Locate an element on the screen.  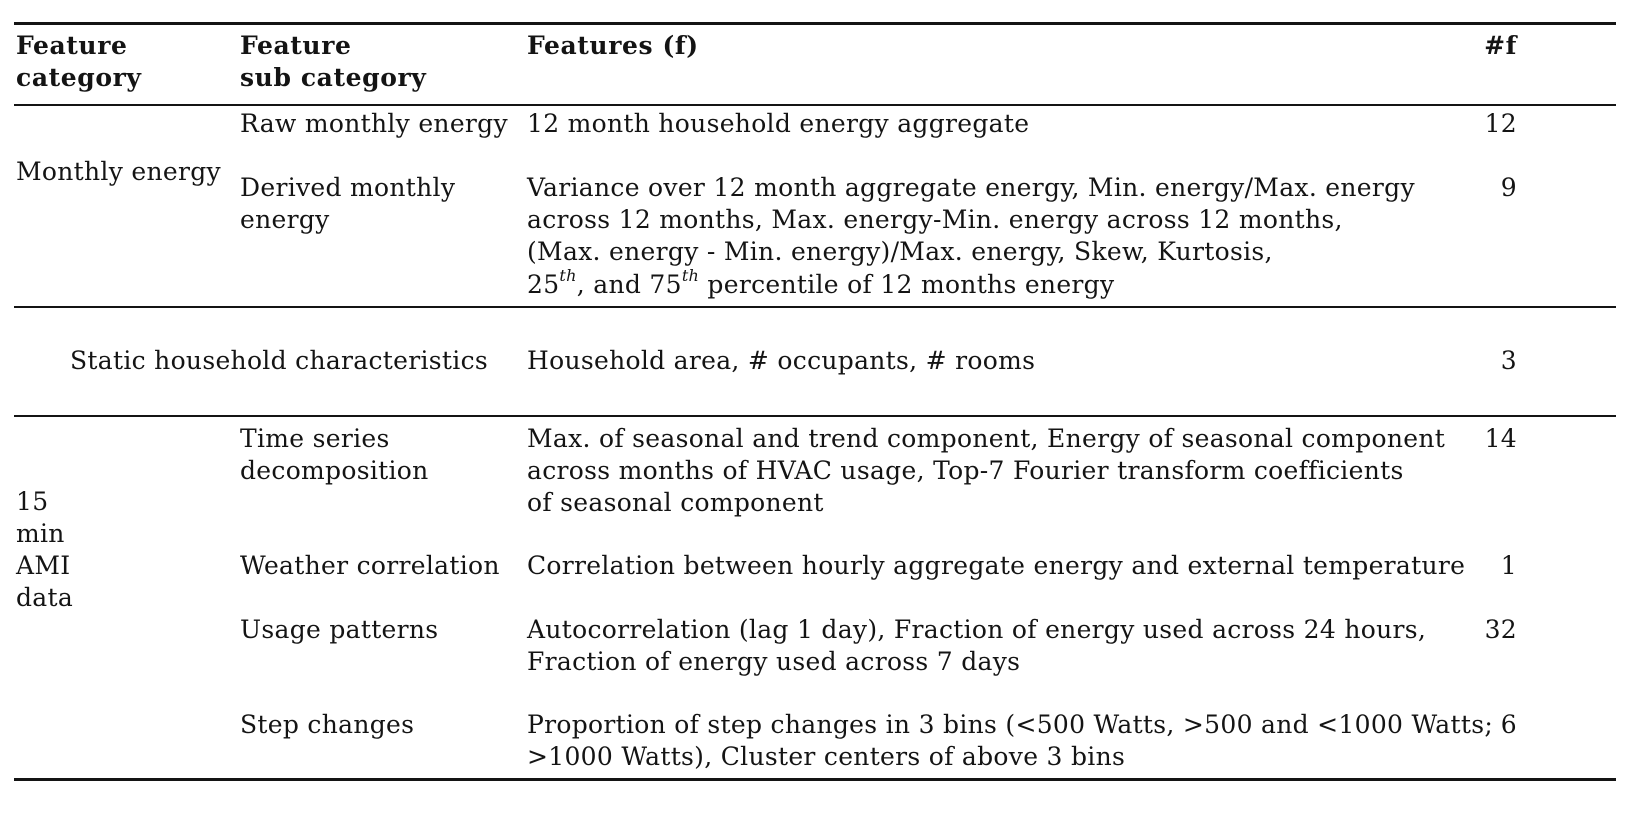
count-time-series: 14 is located at coordinates (1500, 438).